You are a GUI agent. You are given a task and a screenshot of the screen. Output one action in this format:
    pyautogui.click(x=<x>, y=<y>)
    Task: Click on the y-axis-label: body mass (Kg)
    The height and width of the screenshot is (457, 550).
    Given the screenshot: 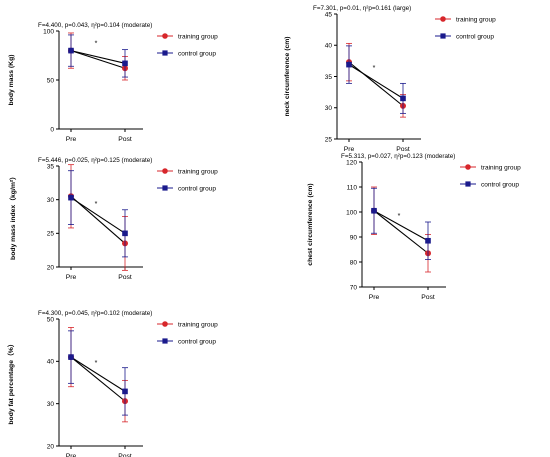 What is the action you would take?
    pyautogui.click(x=11, y=80)
    